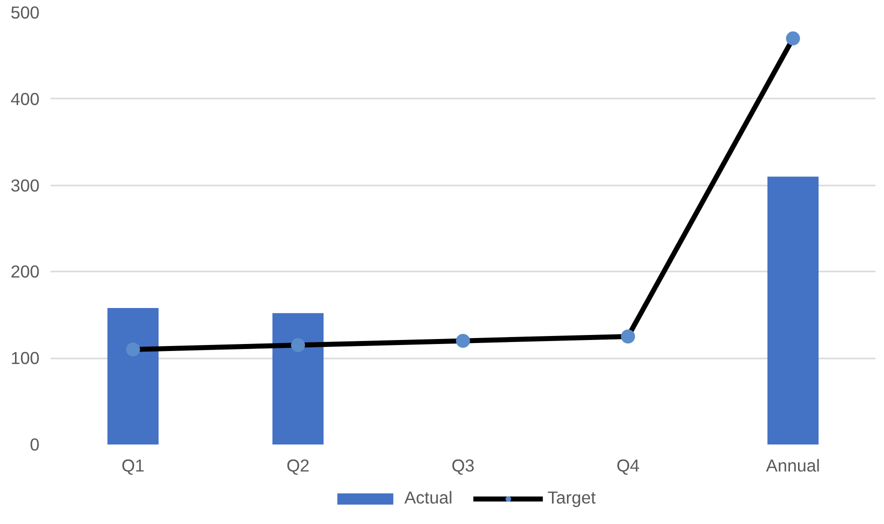 This screenshot has width=884, height=524. What do you see at coordinates (25, 185) in the screenshot?
I see `y-tick-label: 300` at bounding box center [25, 185].